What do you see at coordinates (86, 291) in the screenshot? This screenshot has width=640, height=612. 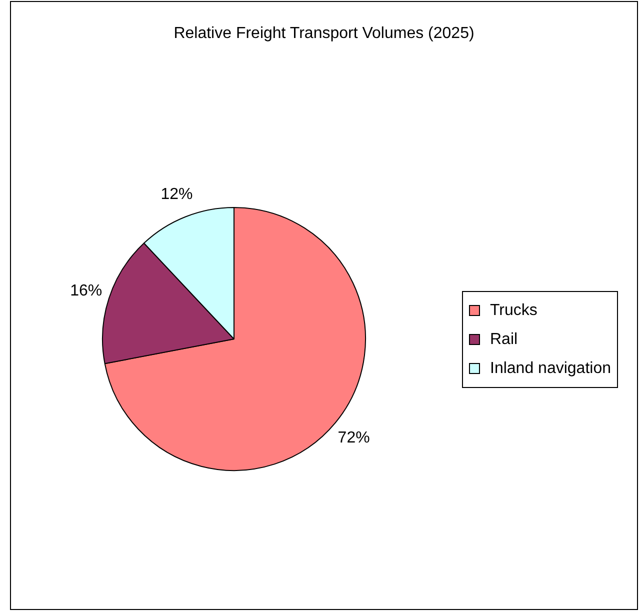 I see `data-label: 16%` at bounding box center [86, 291].